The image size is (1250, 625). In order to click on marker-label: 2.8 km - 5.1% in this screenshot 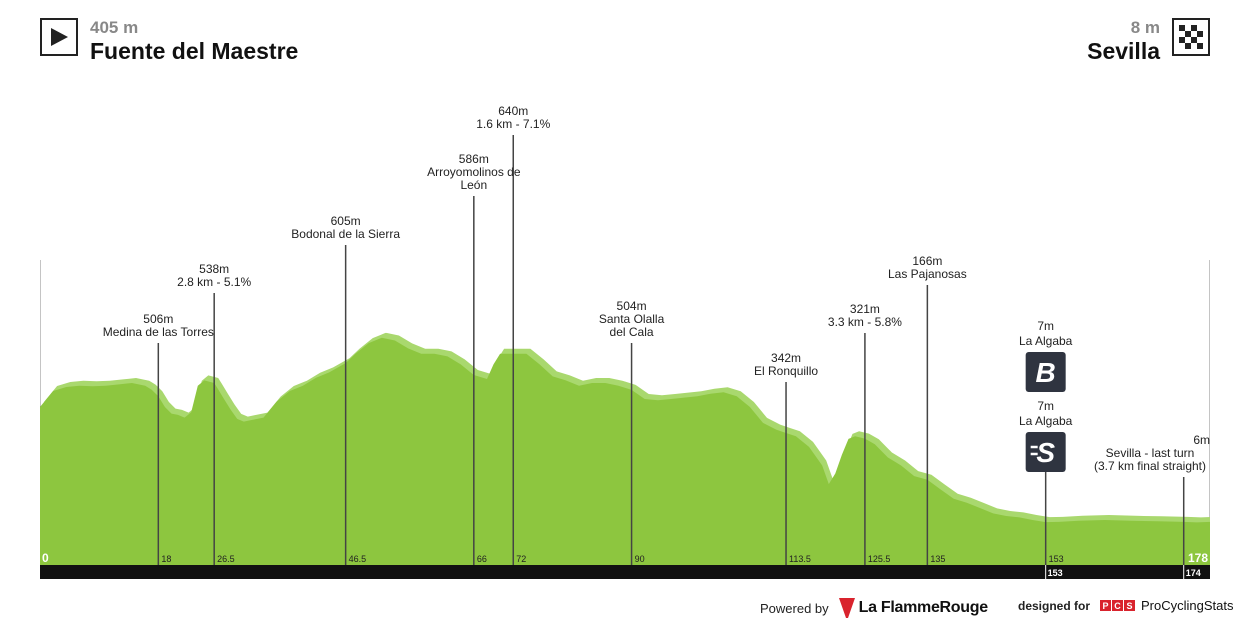, I will do `click(214, 282)`.